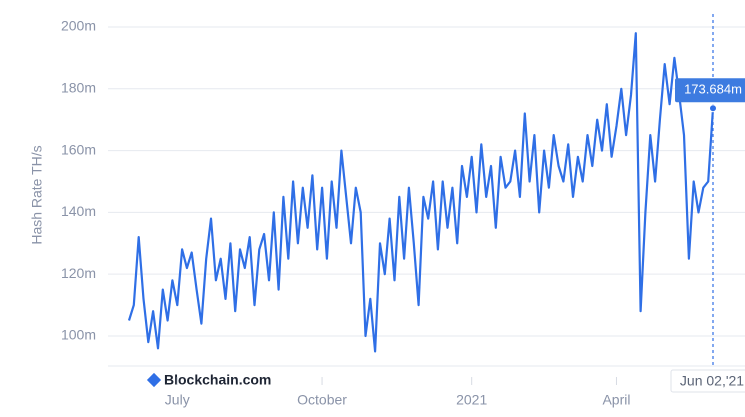 This screenshot has height=417, width=745. I want to click on tooltip-text: 173.684m, so click(713, 89).